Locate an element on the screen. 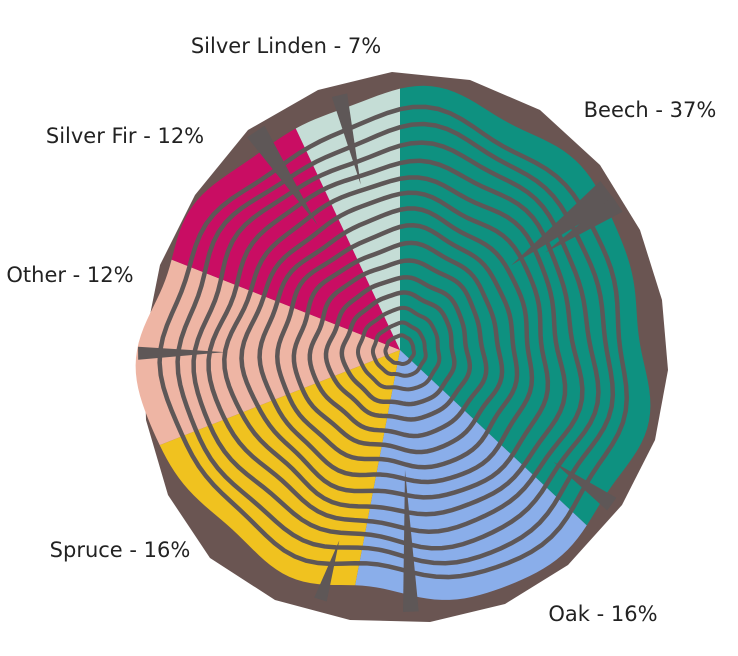 The height and width of the screenshot is (656, 738). pie-slice-oak is located at coordinates (471, 475).